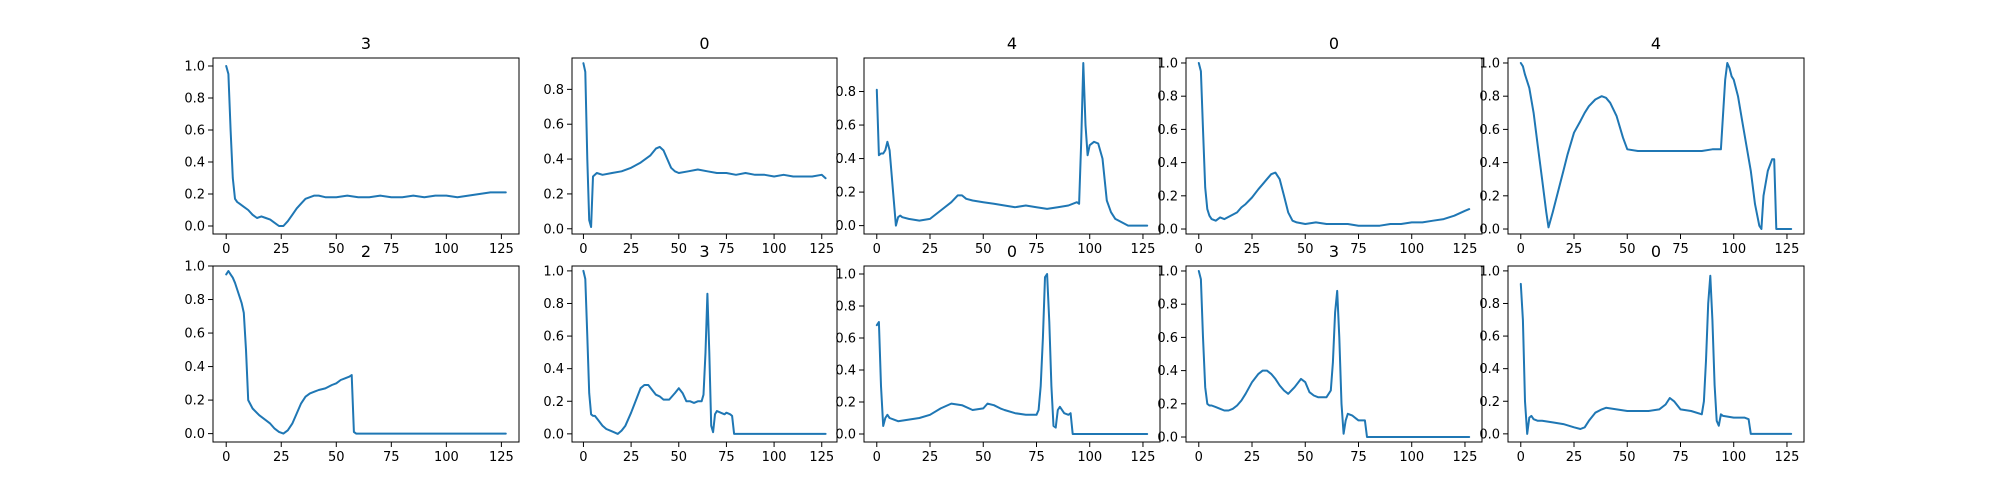 This screenshot has height=500, width=2000. I want to click on subplot-3: 4 0 25 50 75 100 125 0.0 0.2 0.4 0.6 0.8, so click(998, 145).